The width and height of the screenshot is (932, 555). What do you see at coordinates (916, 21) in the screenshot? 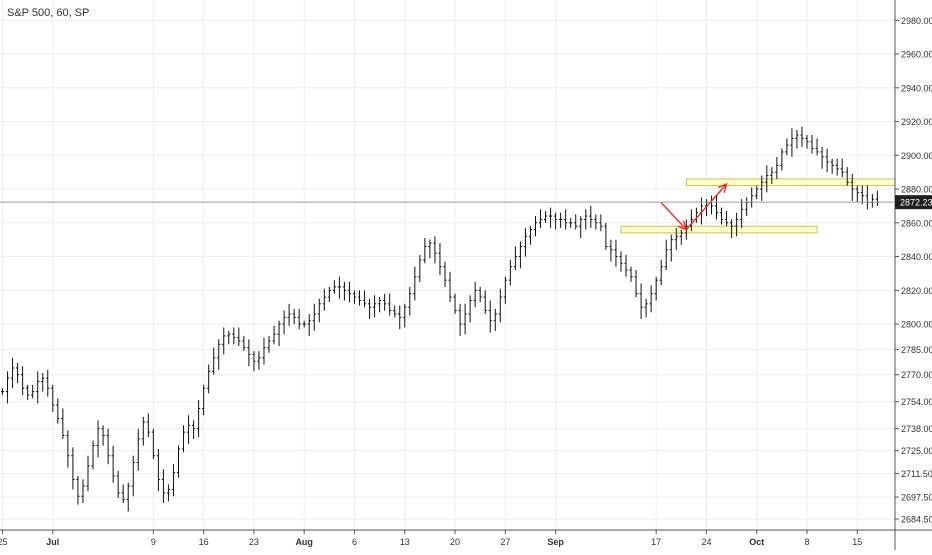
I see `y-tick-label: 2980.00` at bounding box center [916, 21].